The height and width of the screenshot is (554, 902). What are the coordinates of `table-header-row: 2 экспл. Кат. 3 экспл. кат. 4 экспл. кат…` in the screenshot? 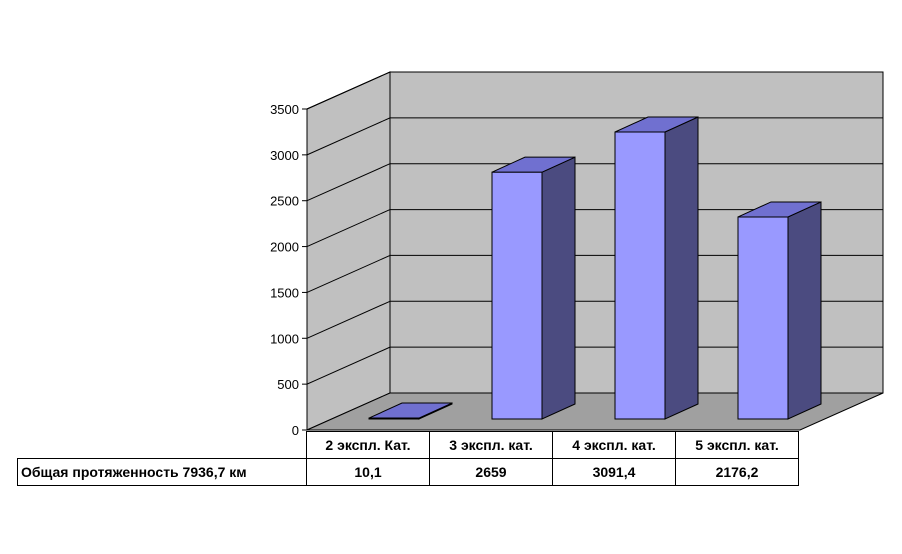 It's located at (408, 445).